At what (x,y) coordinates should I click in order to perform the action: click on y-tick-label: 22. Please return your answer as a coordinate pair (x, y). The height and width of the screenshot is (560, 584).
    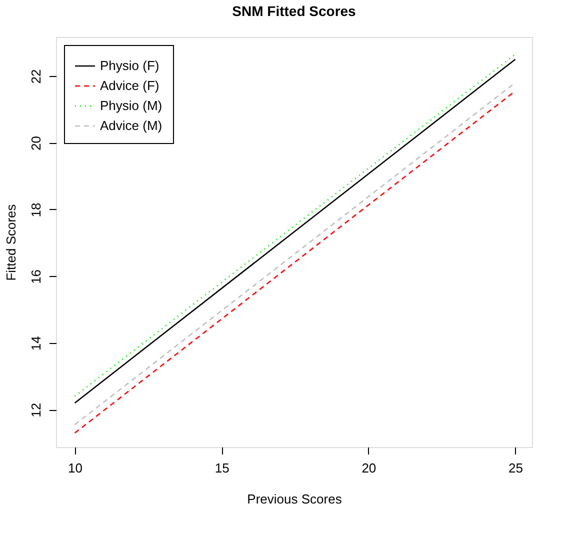
    Looking at the image, I should click on (36, 76).